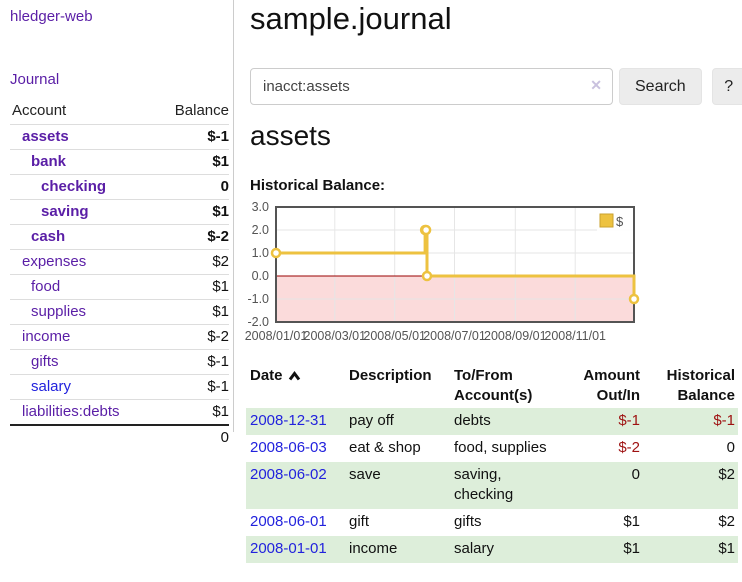  Describe the element at coordinates (385, 447) in the screenshot. I see `transaction-description: eat & shop` at that location.